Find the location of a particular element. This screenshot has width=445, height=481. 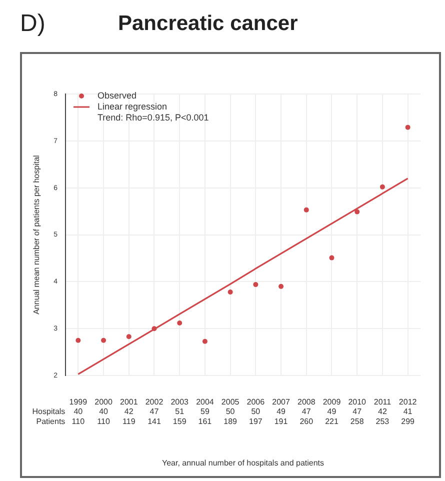

x-tick-label: 2002 47 141 is located at coordinates (154, 412).